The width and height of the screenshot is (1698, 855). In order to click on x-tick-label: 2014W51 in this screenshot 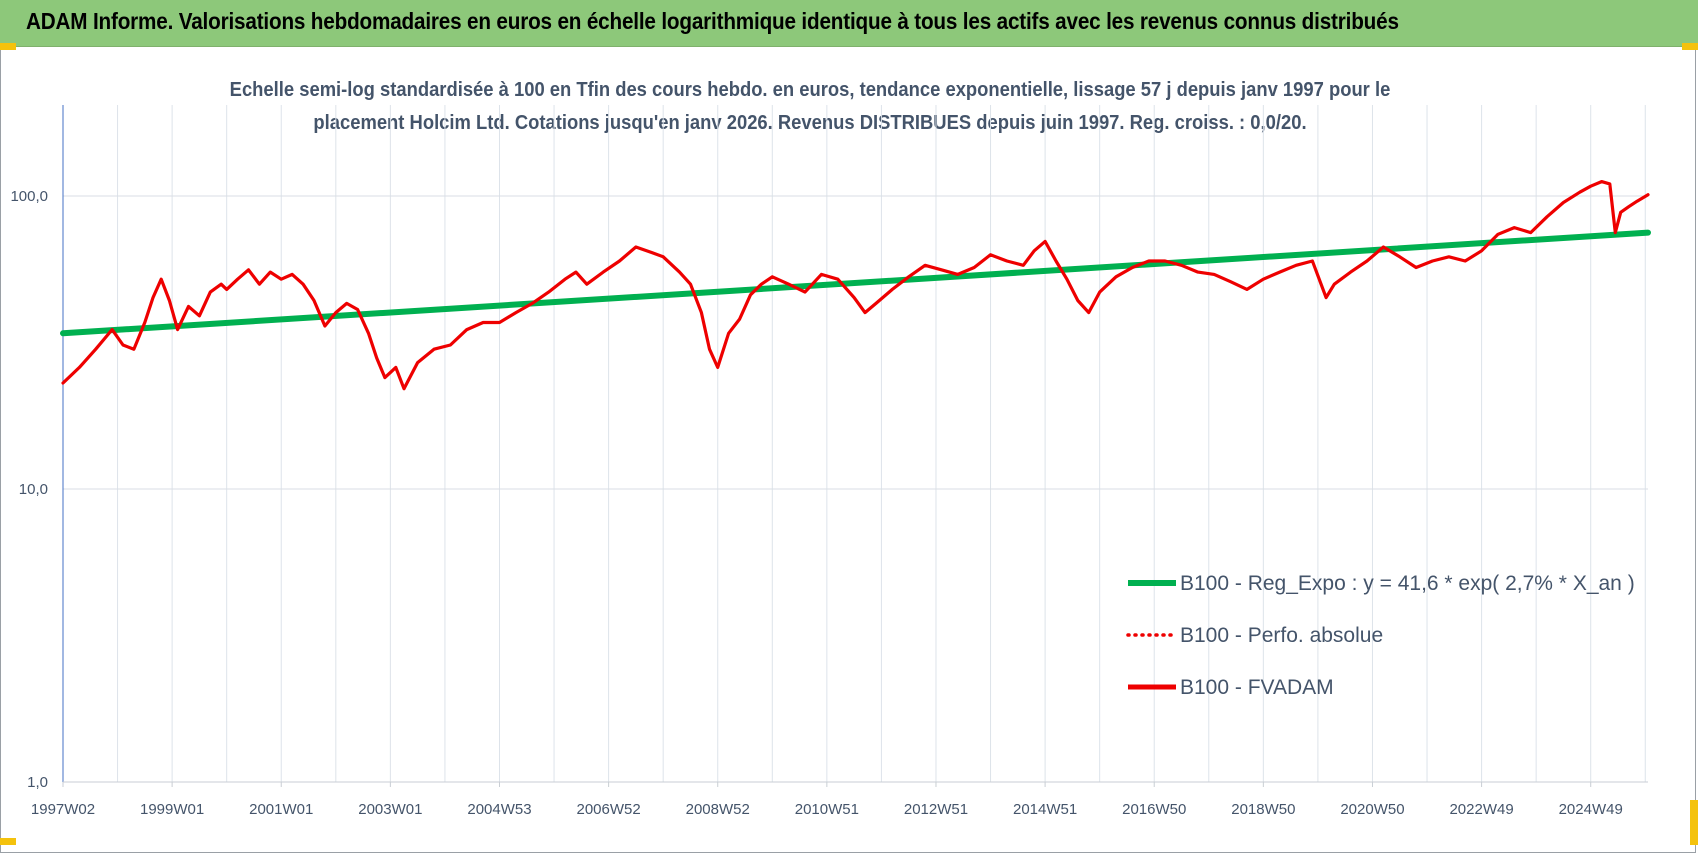, I will do `click(1045, 809)`.